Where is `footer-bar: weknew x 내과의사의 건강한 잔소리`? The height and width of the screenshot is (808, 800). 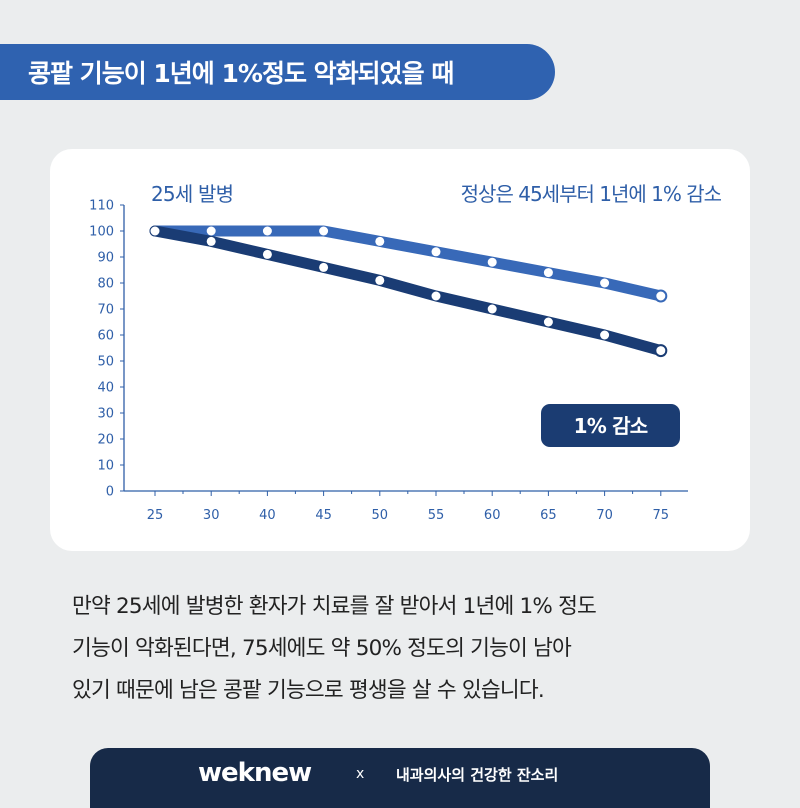
footer-bar: weknew x 내과의사의 건강한 잔소리 is located at coordinates (400, 778).